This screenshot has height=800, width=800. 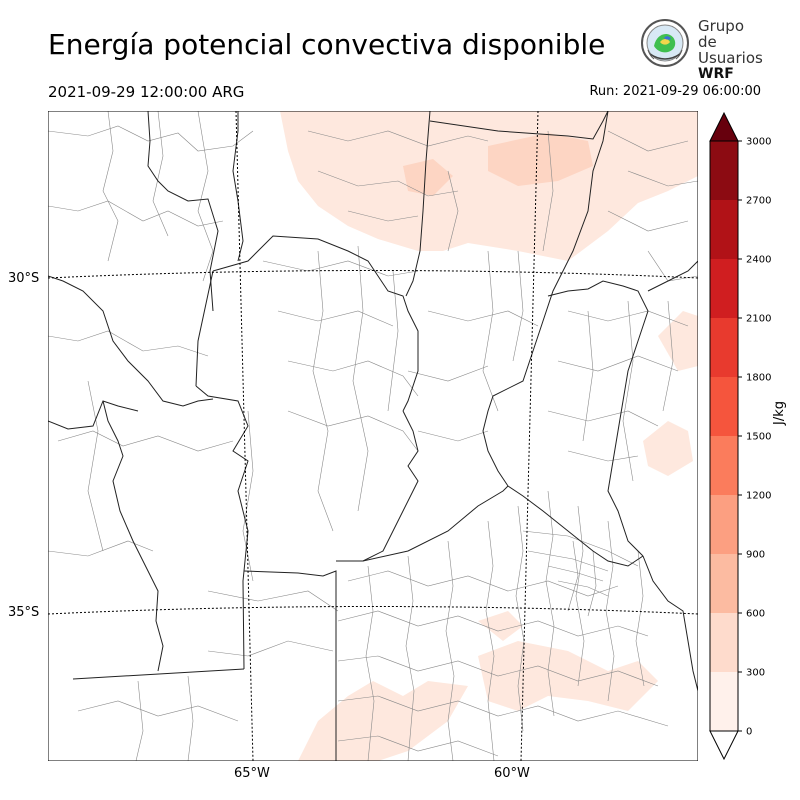 What do you see at coordinates (653, 171) in the screenshot?
I see `cape-area-northeast` at bounding box center [653, 171].